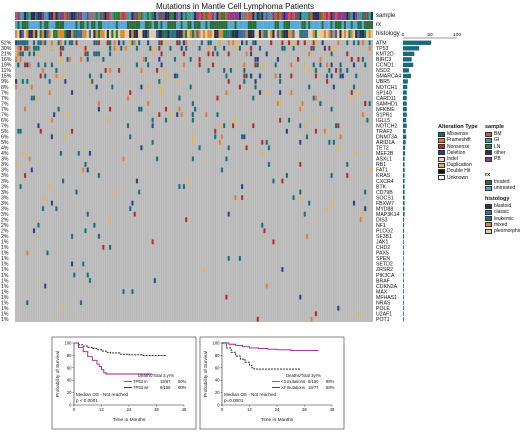  I want to click on km-y-tick-label: 20, so click(69, 392).